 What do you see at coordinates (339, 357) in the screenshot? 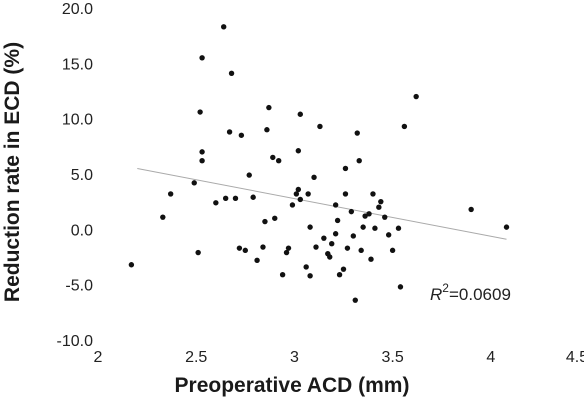
I see `x-axis: 2 2.5 3 3.5 4 4.5` at bounding box center [339, 357].